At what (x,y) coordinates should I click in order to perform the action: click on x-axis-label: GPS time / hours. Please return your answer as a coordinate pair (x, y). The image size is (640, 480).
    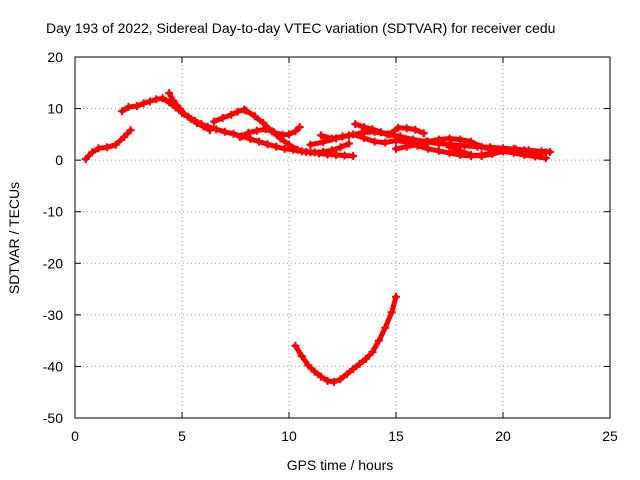
    Looking at the image, I should click on (340, 465).